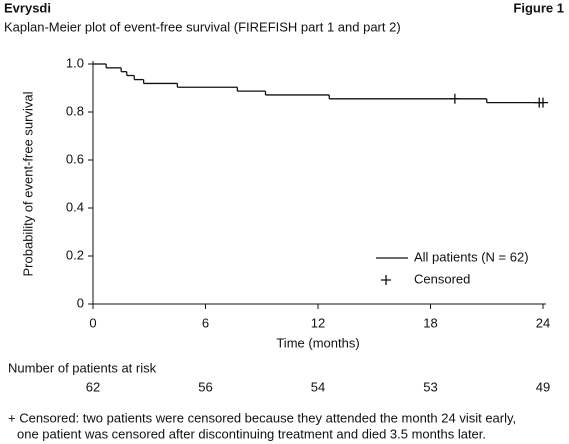 This screenshot has width=569, height=444. Describe the element at coordinates (75, 206) in the screenshot. I see `y-tick-label: 0.4` at that location.